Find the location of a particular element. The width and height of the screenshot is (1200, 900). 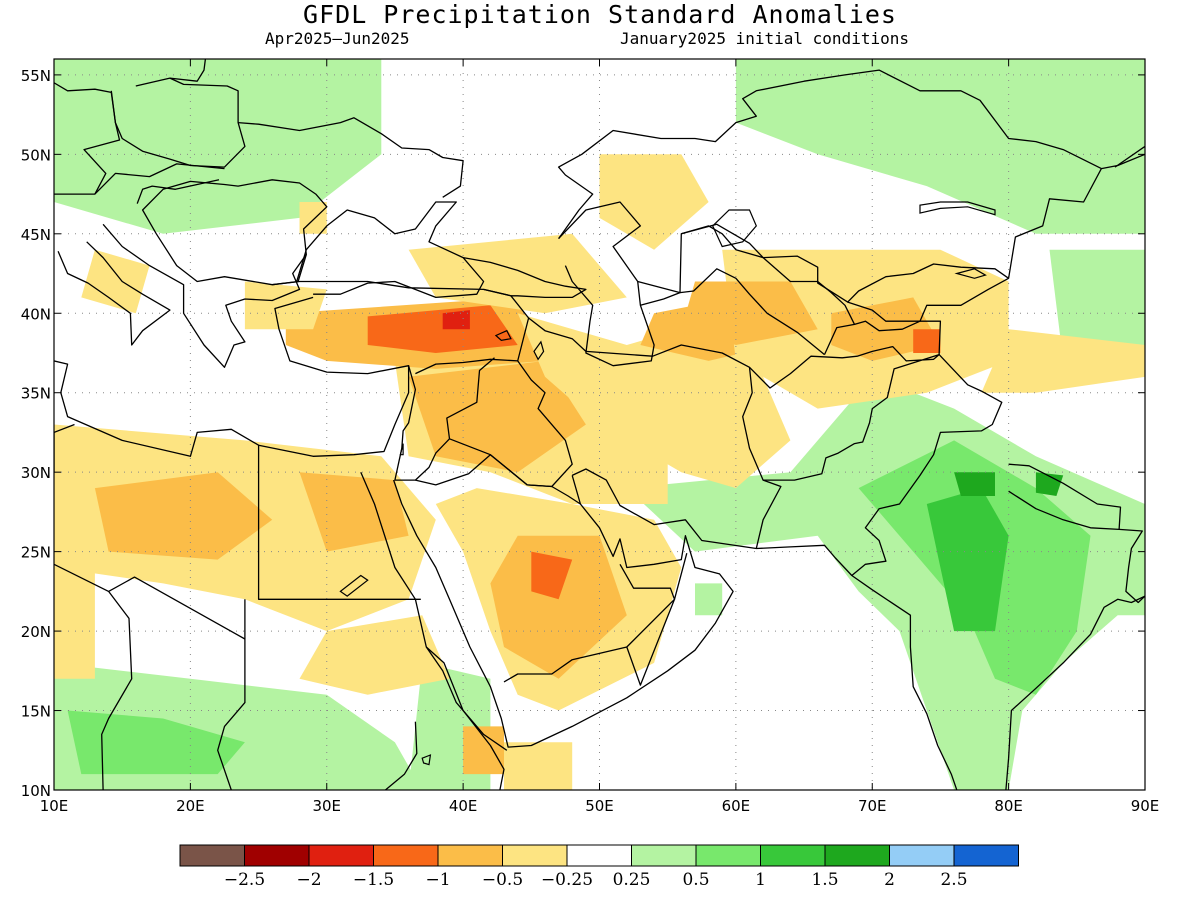

border-black-sea is located at coordinates (390, 250).